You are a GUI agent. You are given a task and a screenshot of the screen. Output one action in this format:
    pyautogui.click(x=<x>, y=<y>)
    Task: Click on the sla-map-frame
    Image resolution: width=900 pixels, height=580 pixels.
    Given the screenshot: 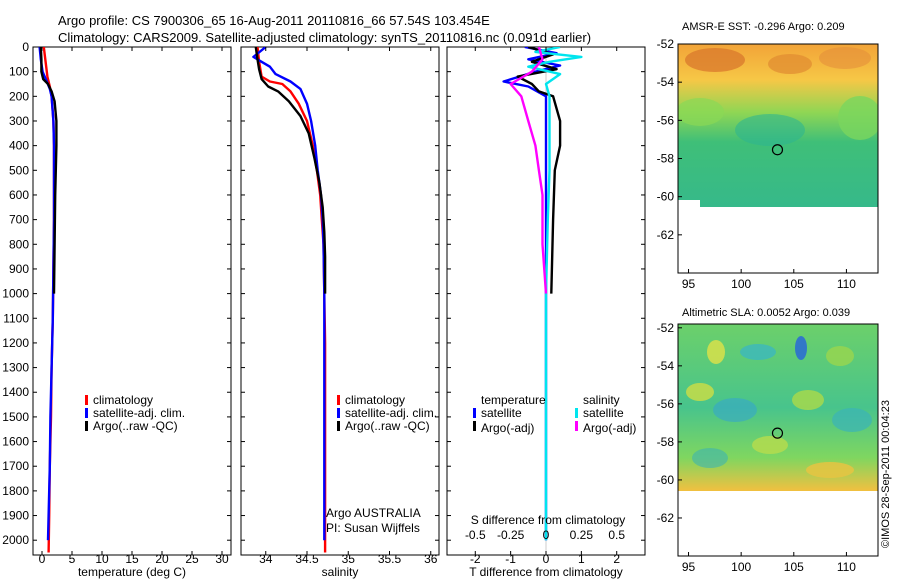 What is the action you would take?
    pyautogui.click(x=778, y=440)
    